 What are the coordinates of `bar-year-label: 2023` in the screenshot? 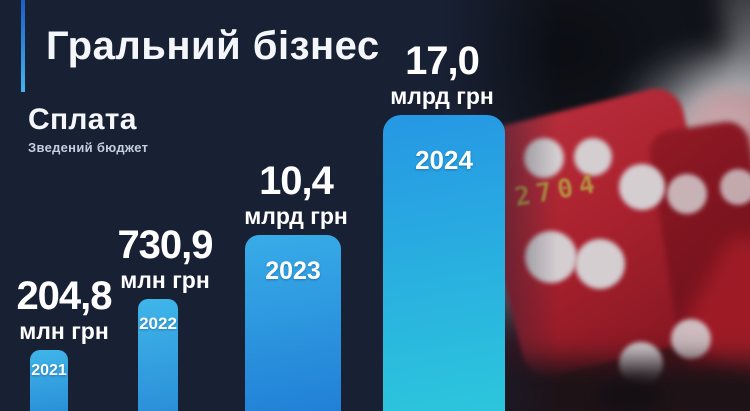 It's located at (293, 271).